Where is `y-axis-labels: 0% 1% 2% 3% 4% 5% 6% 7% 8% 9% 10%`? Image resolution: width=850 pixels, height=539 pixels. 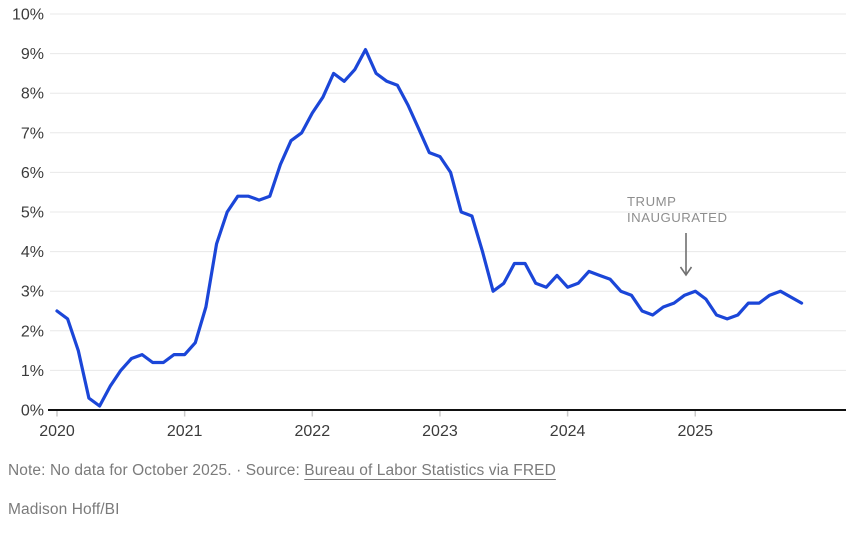 y-axis-labels: 0% 1% 2% 3% 4% 5% 6% 7% 8% 9% 10% is located at coordinates (28, 213).